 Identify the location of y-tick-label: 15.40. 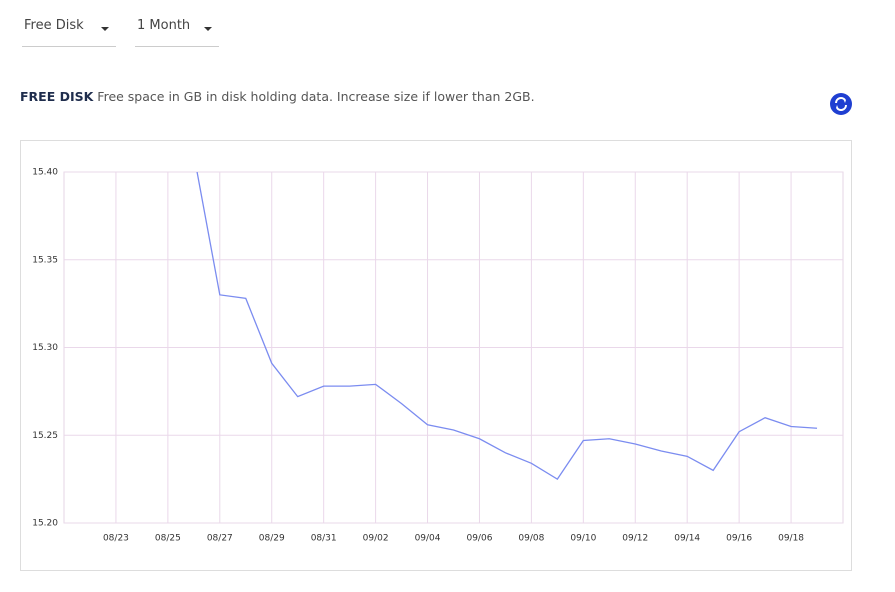
(45, 173).